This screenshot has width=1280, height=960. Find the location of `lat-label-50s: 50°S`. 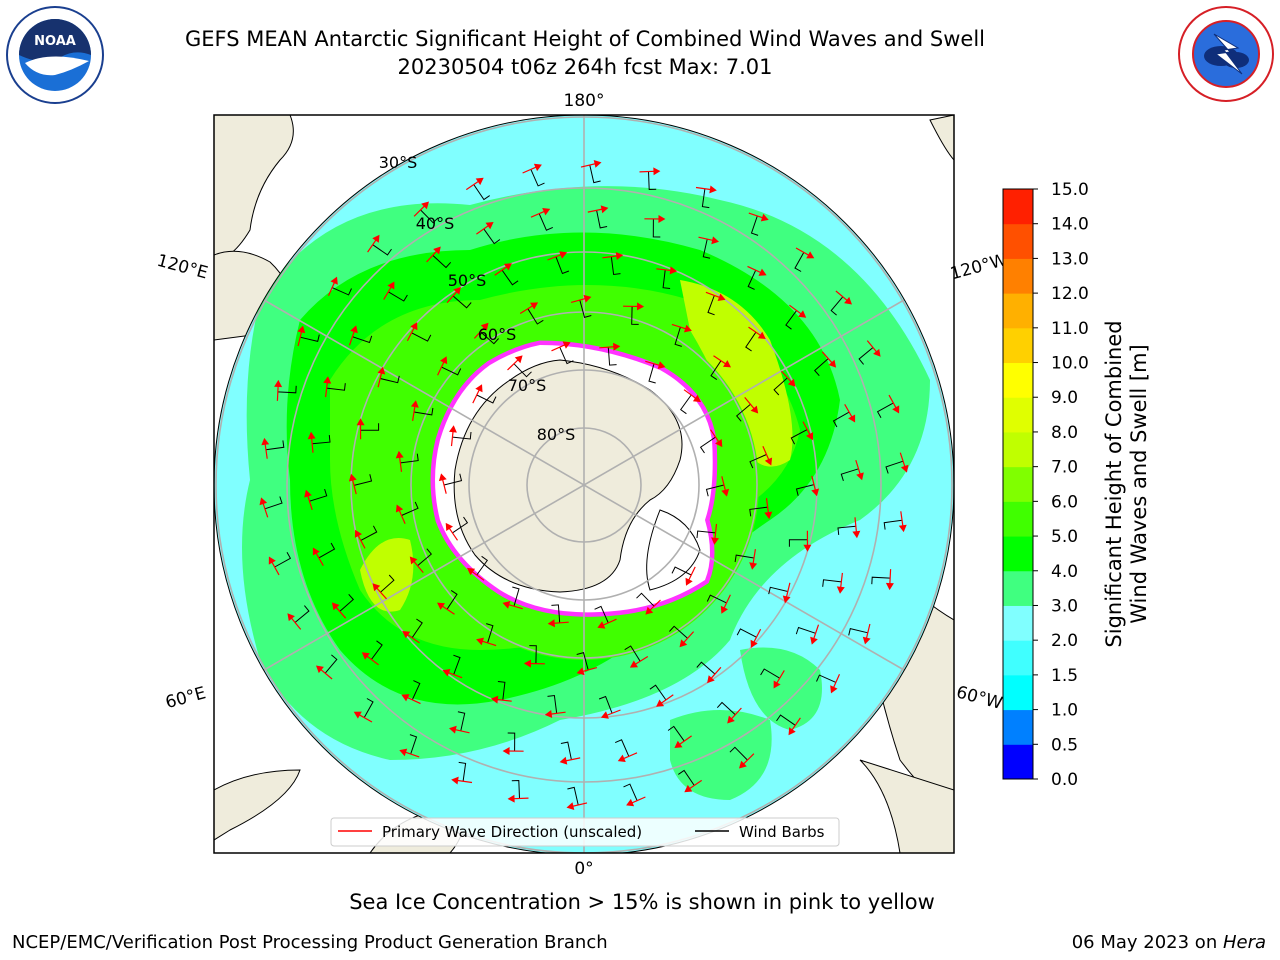

lat-label-50s: 50°S is located at coordinates (467, 280).